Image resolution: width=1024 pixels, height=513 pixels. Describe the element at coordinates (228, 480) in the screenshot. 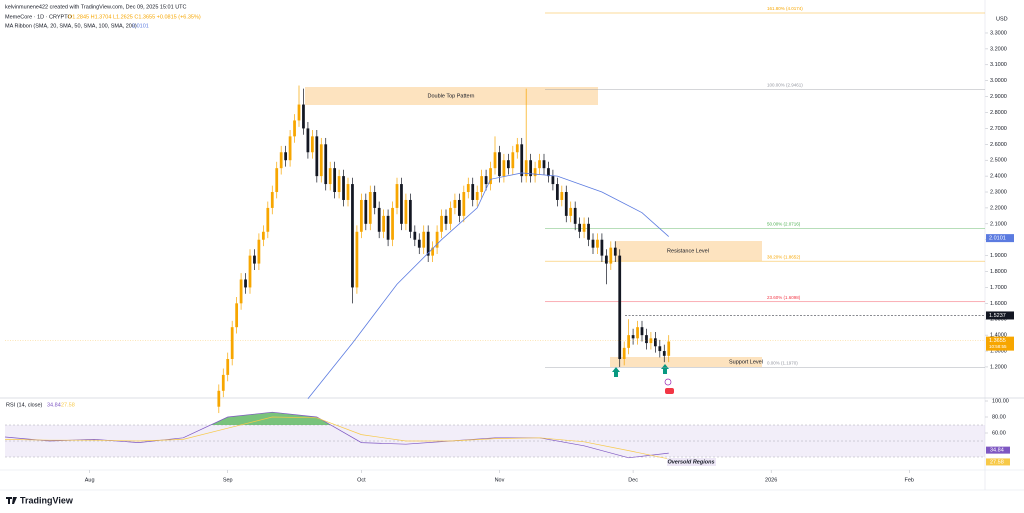

I see `x-tick-label: Sep` at that location.